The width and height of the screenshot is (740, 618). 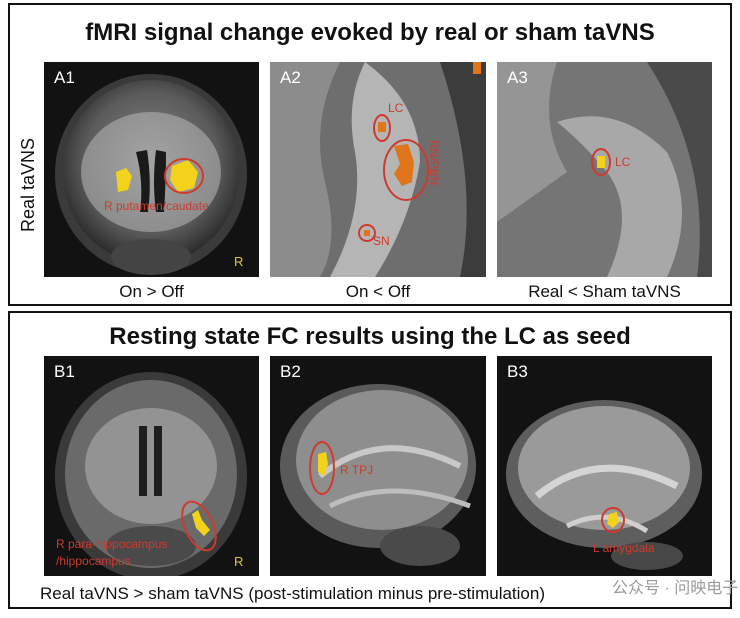 I want to click on a2-annotation-lc: LC, so click(x=396, y=108).